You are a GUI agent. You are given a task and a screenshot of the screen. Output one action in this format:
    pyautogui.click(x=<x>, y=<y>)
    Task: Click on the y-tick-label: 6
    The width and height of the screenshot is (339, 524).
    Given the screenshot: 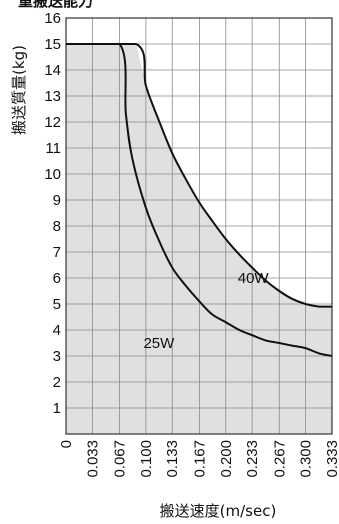 What is the action you would take?
    pyautogui.click(x=57, y=278)
    